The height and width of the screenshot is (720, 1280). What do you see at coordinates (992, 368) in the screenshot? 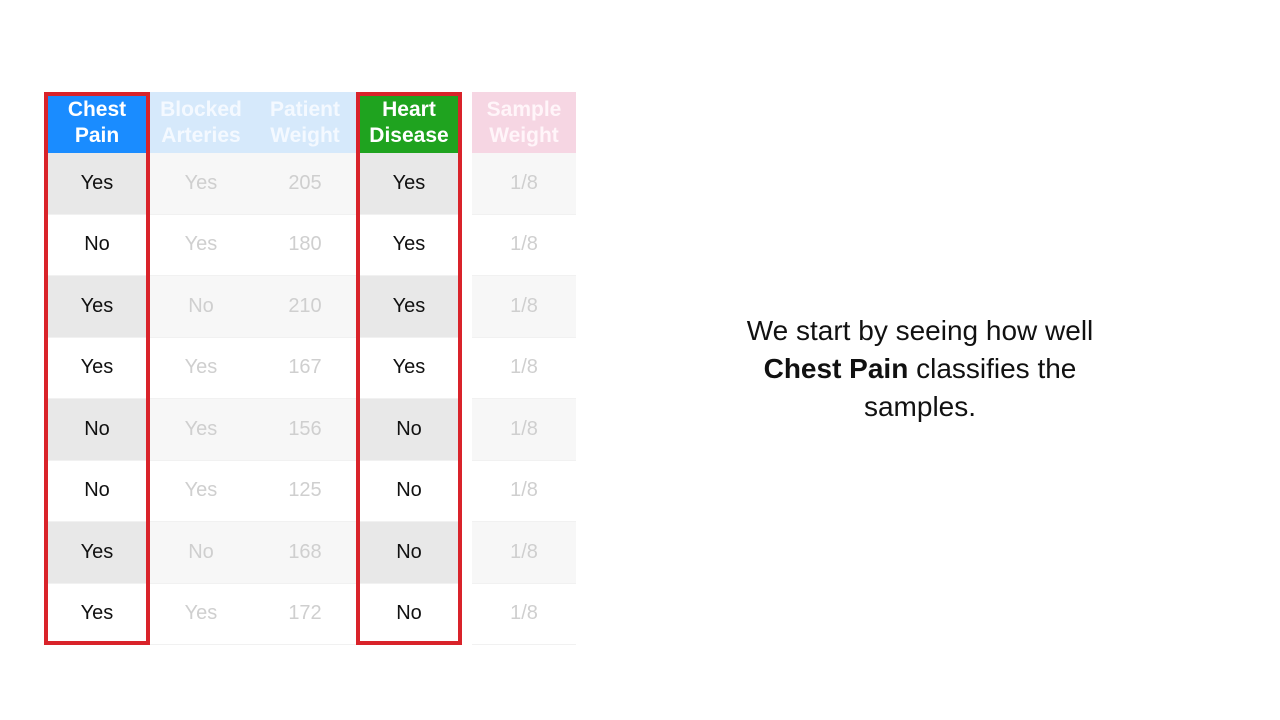
I see `caption-line-2-rest: classifies the` at bounding box center [992, 368].